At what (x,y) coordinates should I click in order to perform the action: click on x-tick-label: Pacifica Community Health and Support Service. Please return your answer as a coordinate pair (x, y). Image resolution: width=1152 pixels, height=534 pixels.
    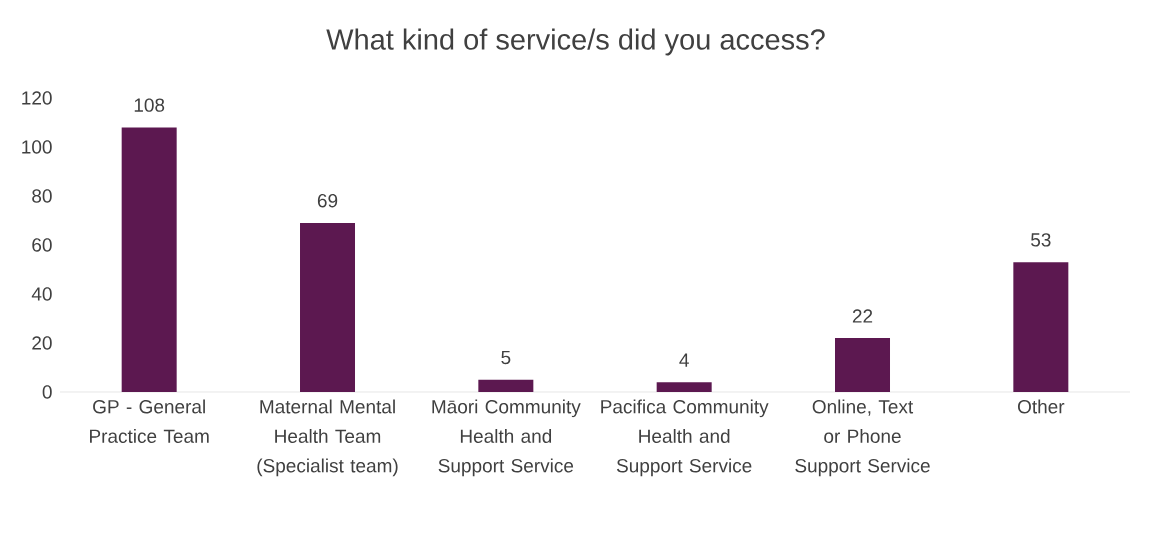
    Looking at the image, I should click on (685, 438).